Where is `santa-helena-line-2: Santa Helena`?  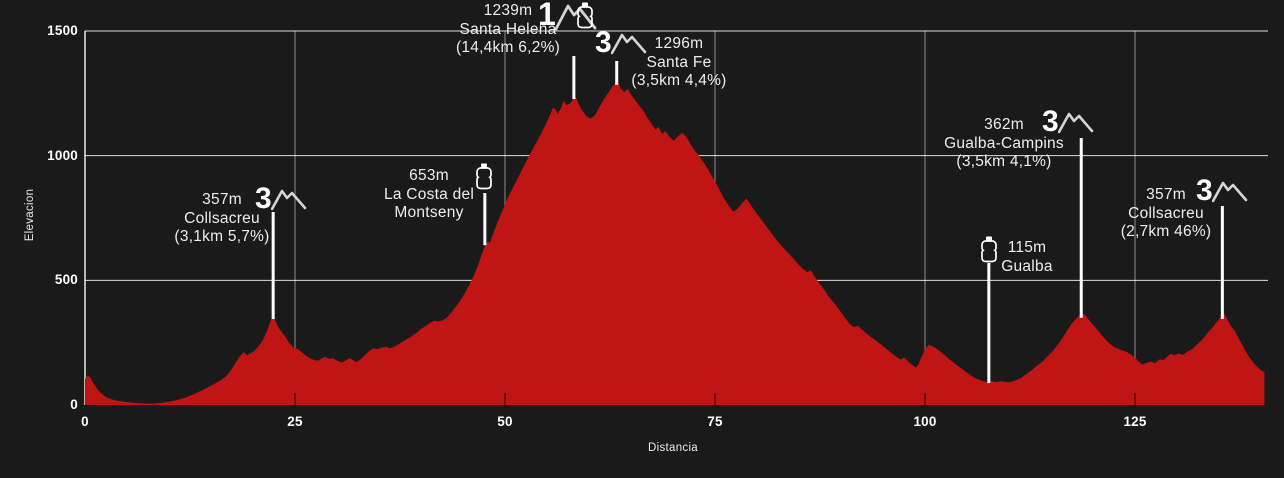 santa-helena-line-2: Santa Helena is located at coordinates (508, 29).